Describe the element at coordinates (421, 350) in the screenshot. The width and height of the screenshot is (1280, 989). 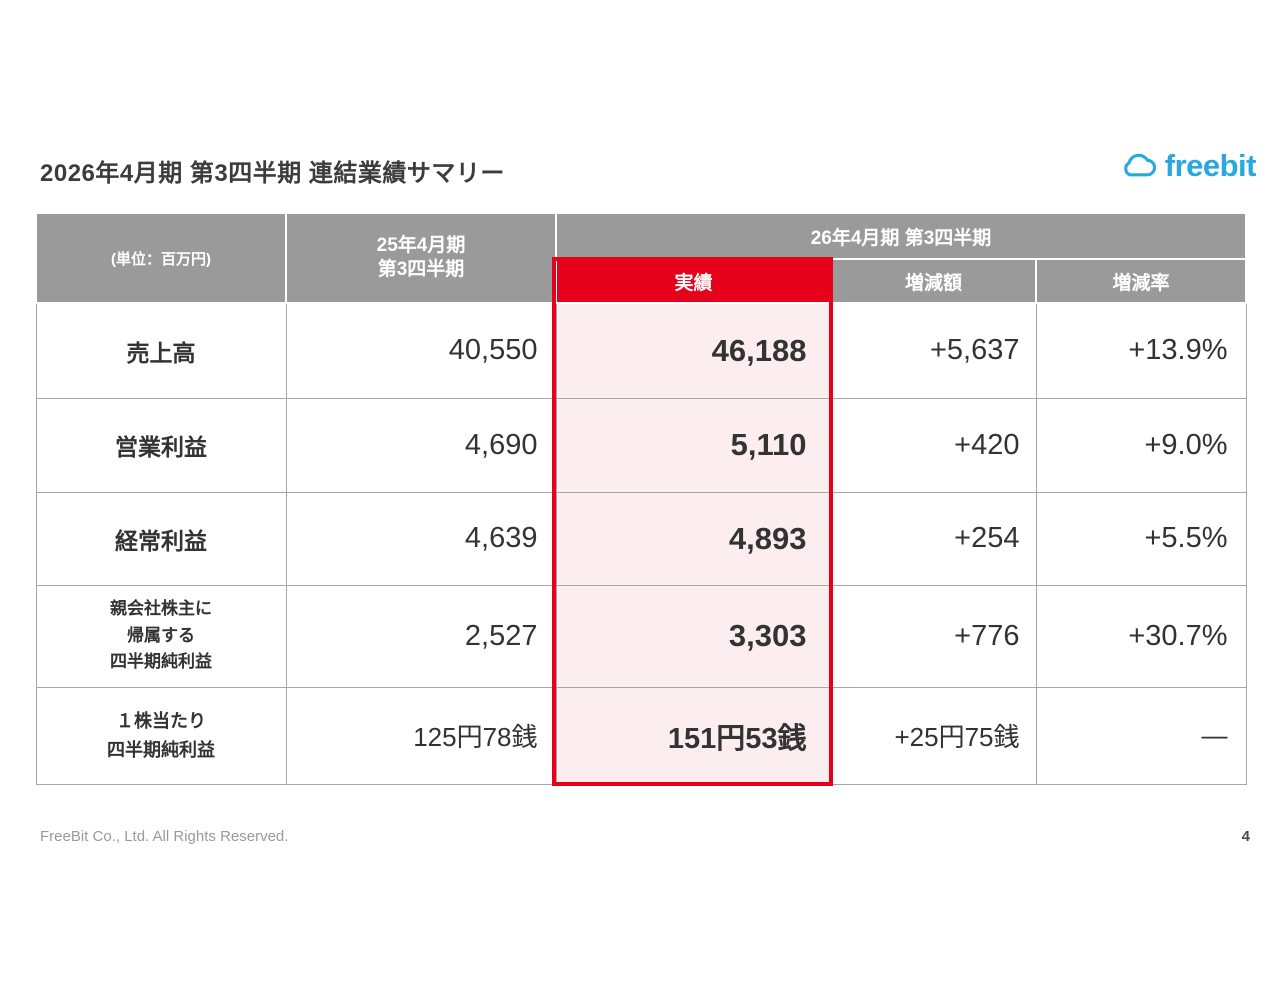
I see `prev-value: 40,550` at that location.